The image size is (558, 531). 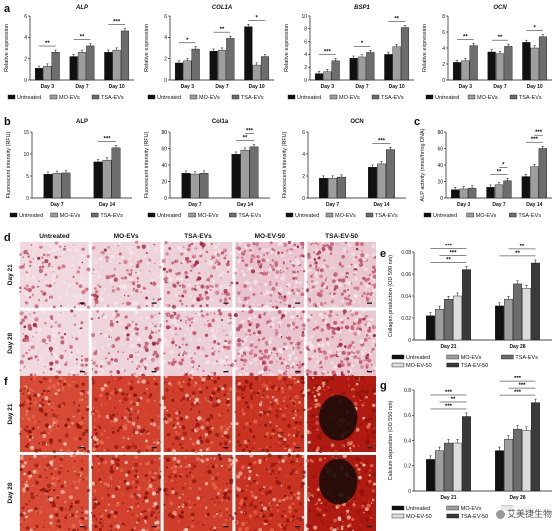 I want to click on legend-swatch, so click(x=369, y=215).